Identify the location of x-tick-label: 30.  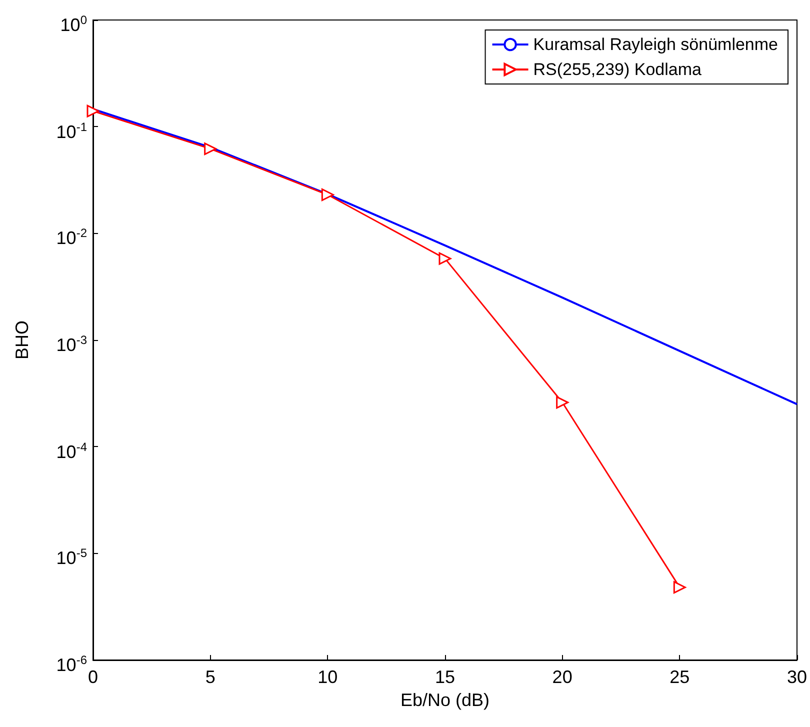
(797, 677).